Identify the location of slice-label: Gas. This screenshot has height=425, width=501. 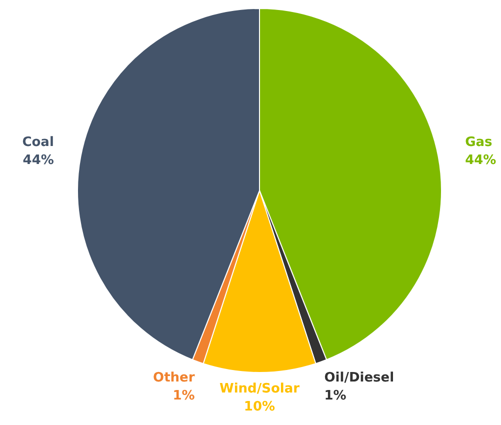
(479, 142).